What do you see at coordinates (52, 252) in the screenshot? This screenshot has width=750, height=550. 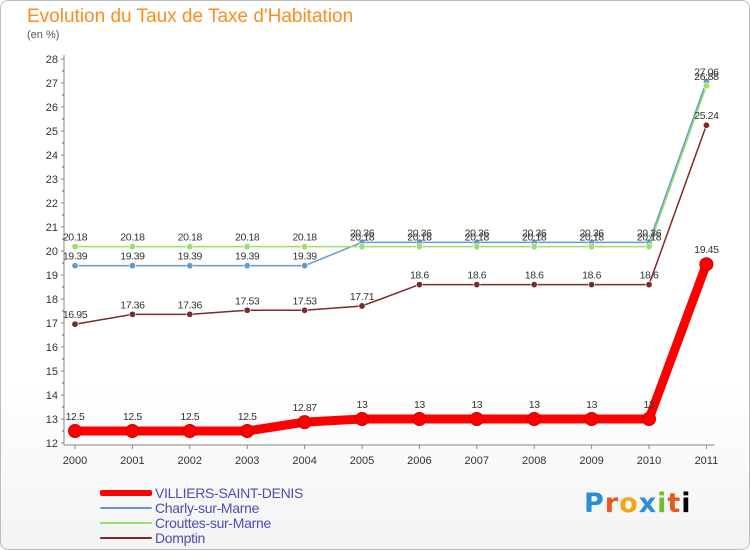 I see `y-tick-label: 20` at bounding box center [52, 252].